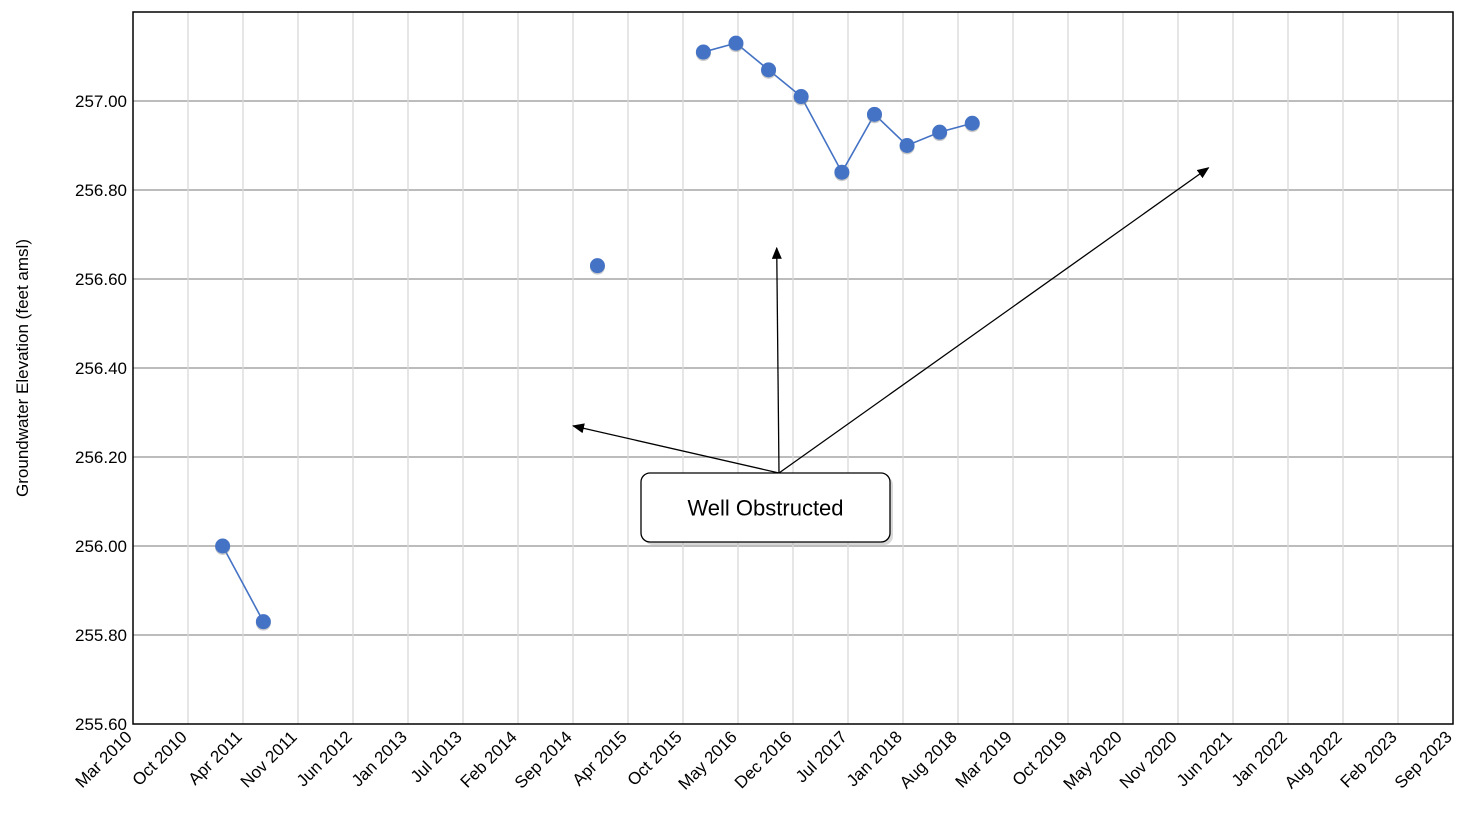 Image resolution: width=1465 pixels, height=825 pixels. I want to click on y-tick-label: 256.80, so click(101, 190).